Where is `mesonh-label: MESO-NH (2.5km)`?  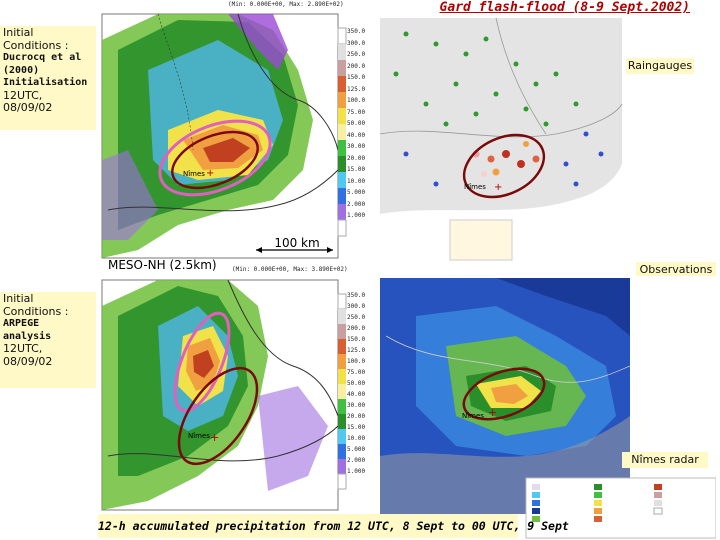
mesonh-label: MESO-NH (2.5km) is located at coordinates (162, 265).